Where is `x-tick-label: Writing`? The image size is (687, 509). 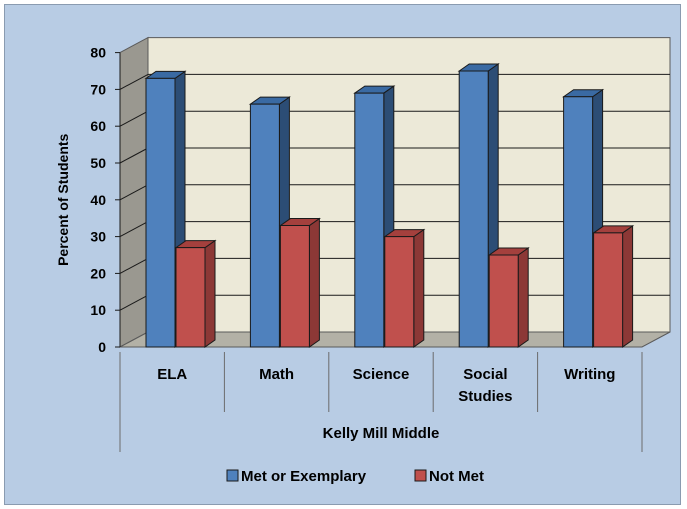
x-tick-label: Writing is located at coordinates (589, 374).